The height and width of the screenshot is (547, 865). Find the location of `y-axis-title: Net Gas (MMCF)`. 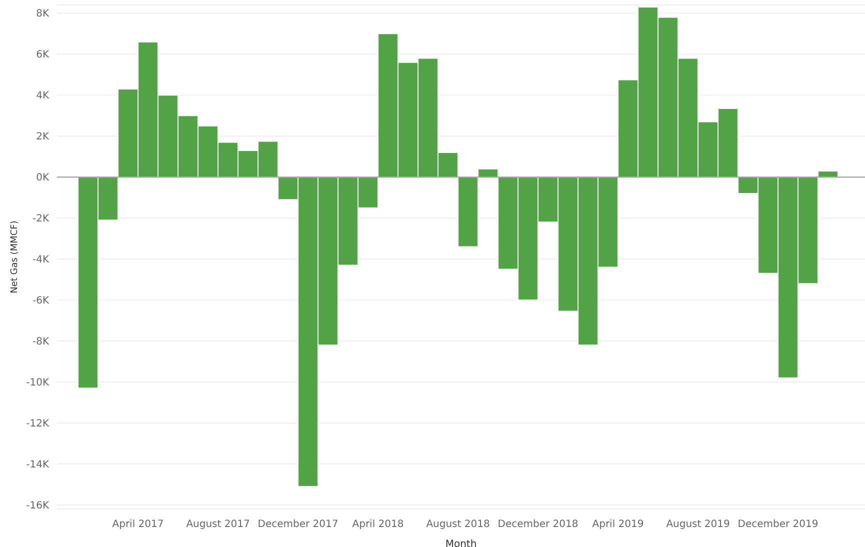

y-axis-title: Net Gas (MMCF) is located at coordinates (15, 257).